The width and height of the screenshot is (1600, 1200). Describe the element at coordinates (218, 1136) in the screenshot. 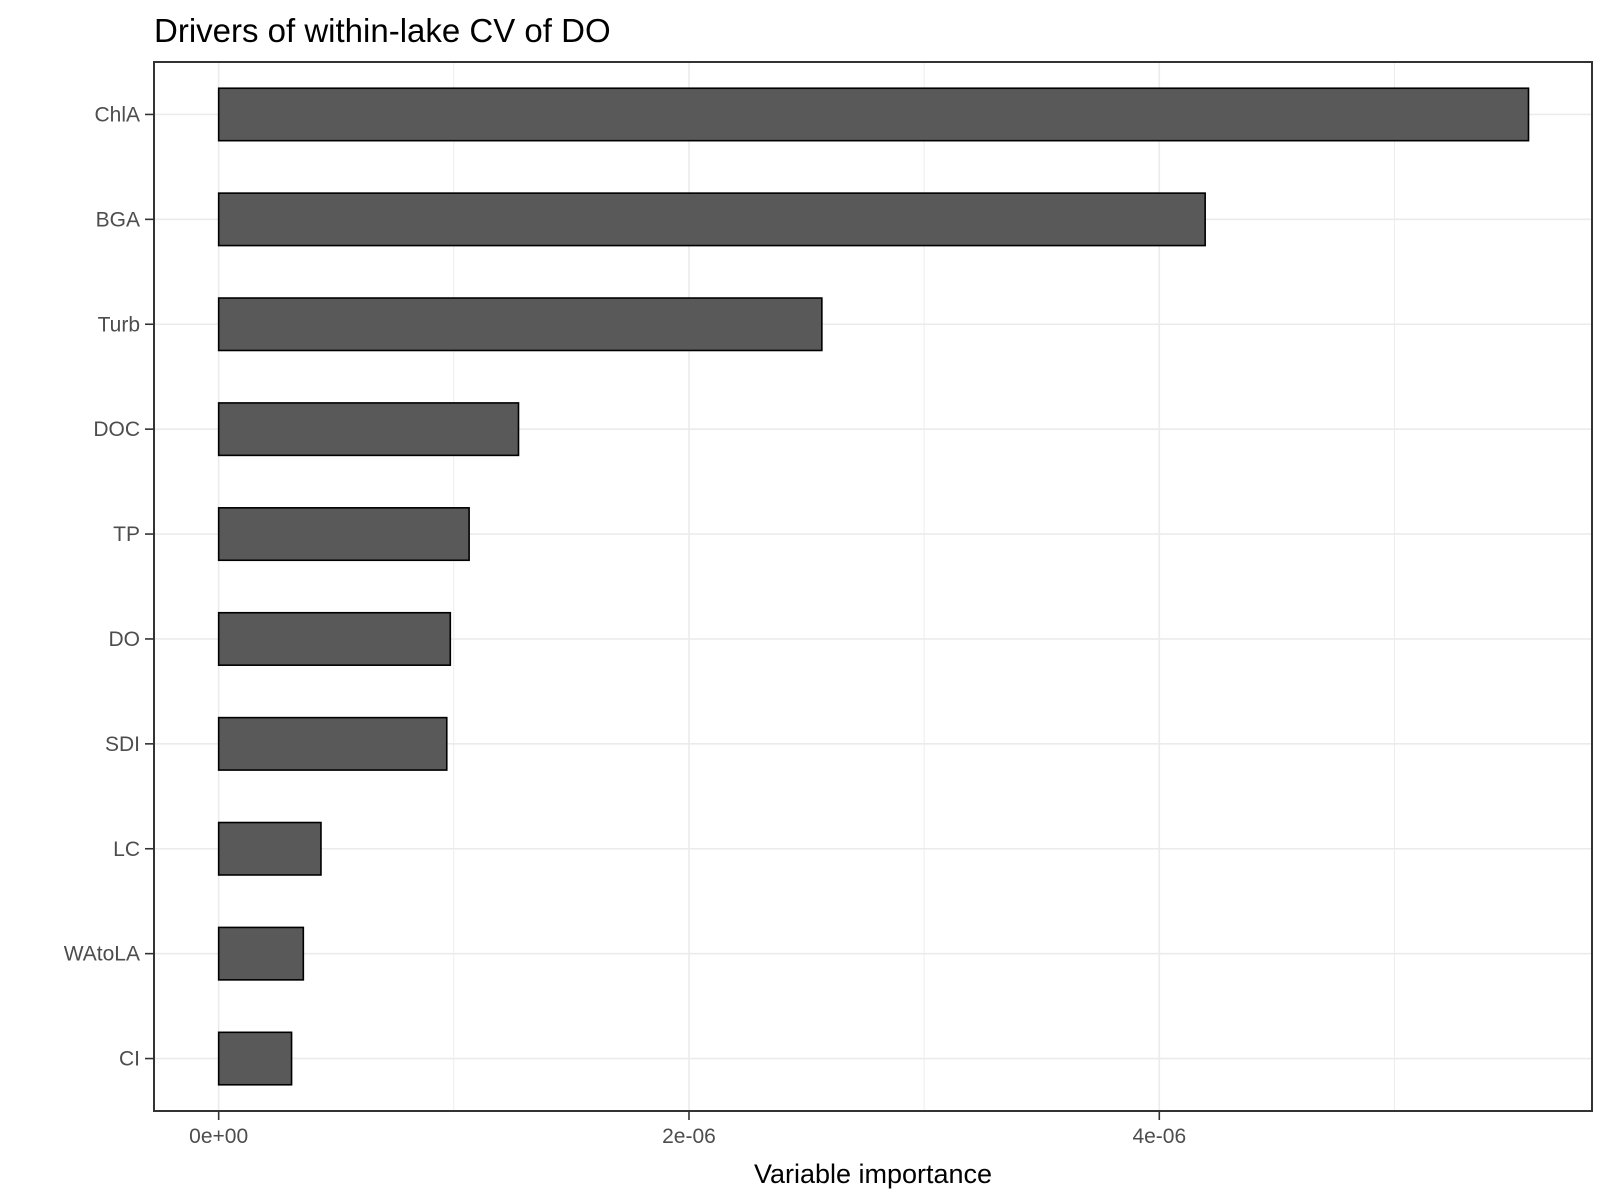

I see `x-tick-label: 0e+00` at that location.